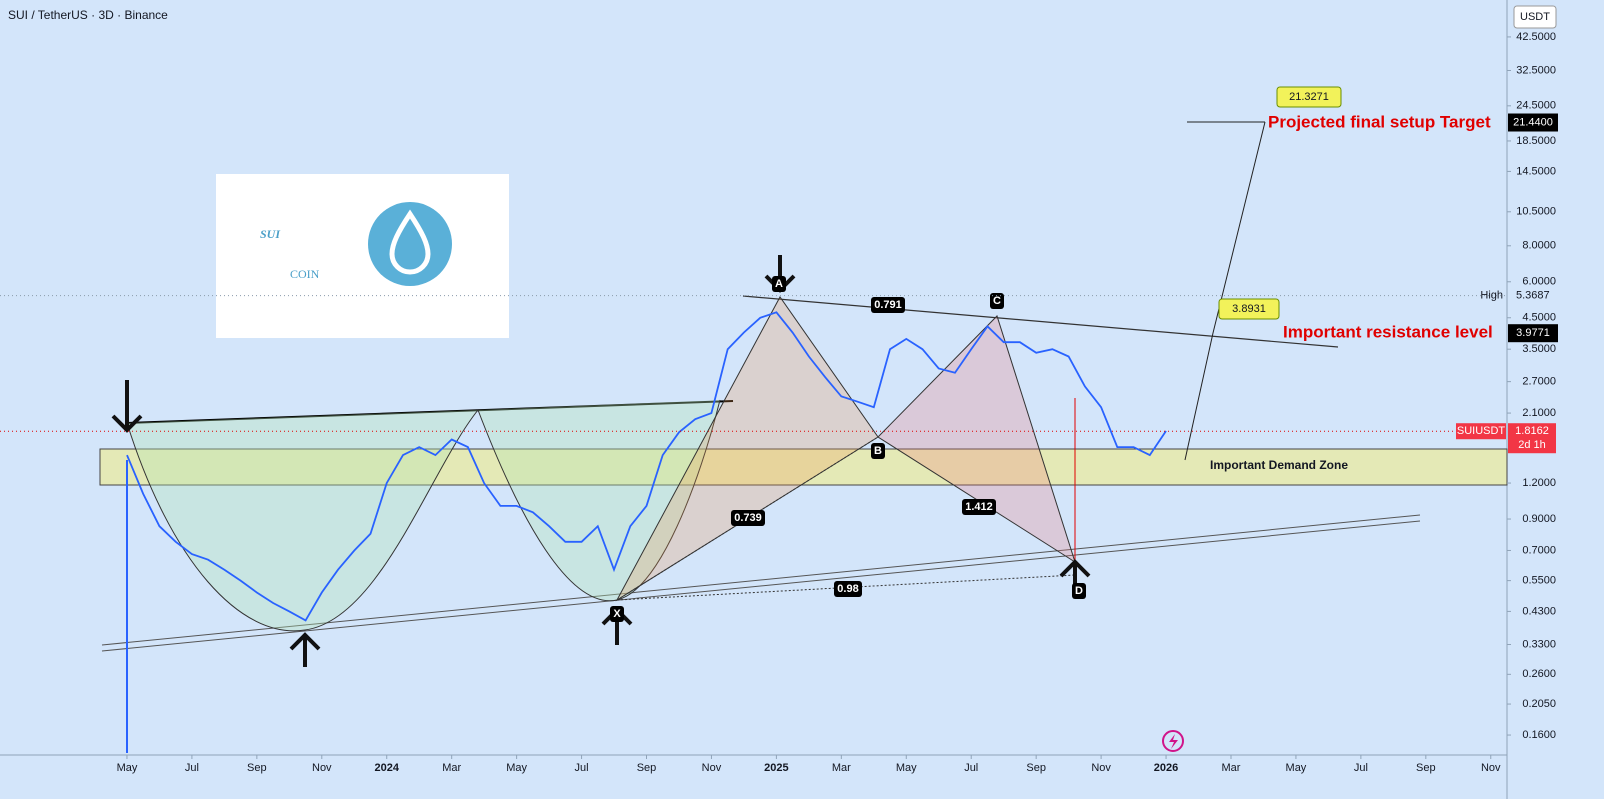 The width and height of the screenshot is (1604, 799). I want to click on logo-sub: COIN, so click(305, 274).